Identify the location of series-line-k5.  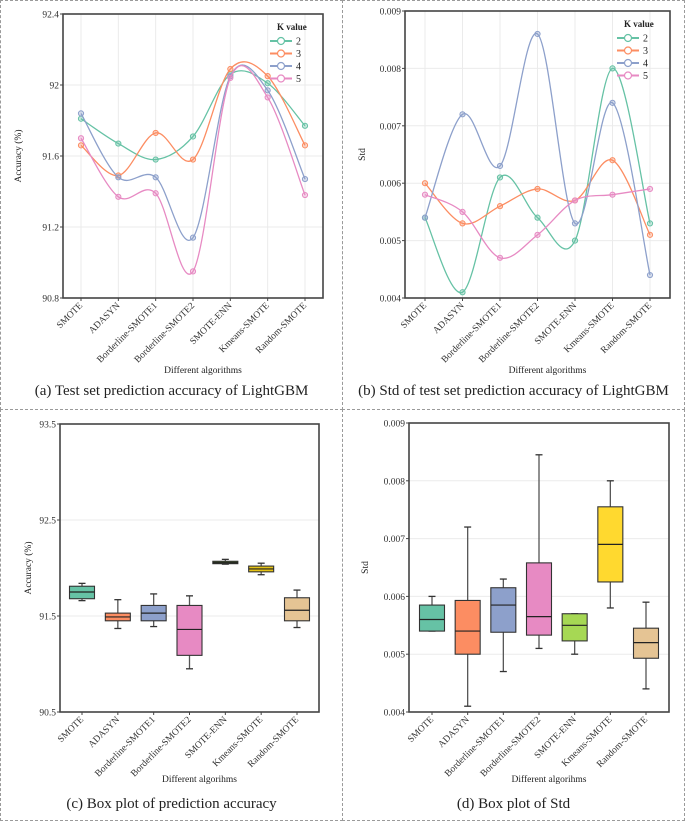
(537, 223).